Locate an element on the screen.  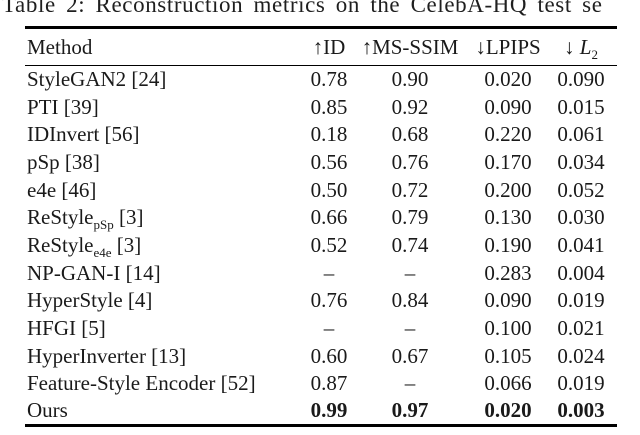
lpips-cell: 0.100 is located at coordinates (508, 328).